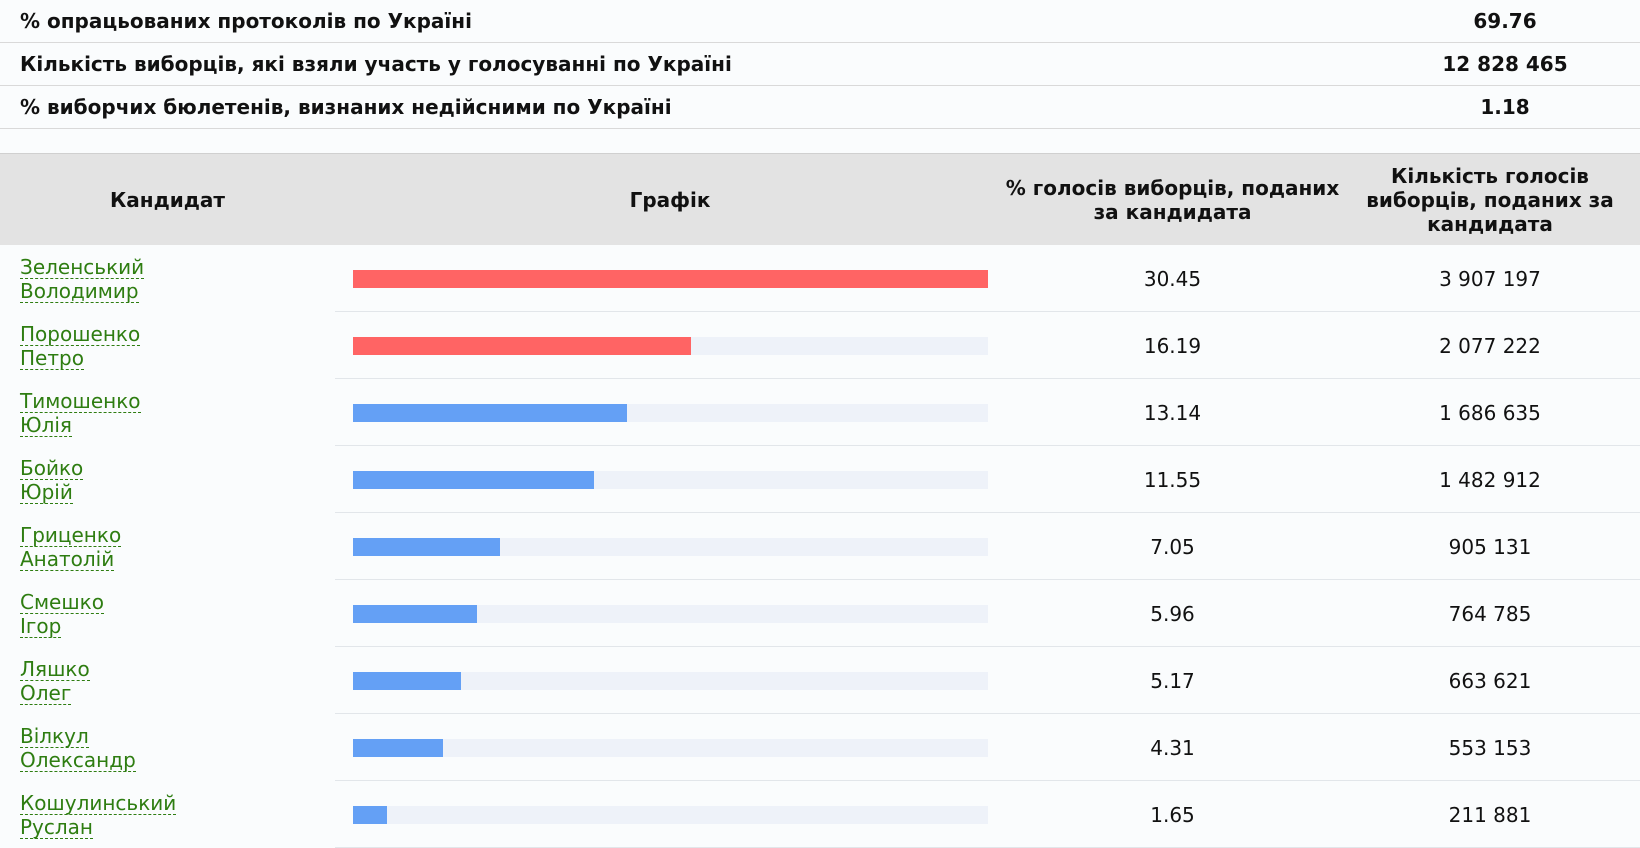  What do you see at coordinates (1490, 278) in the screenshot?
I see `vote-count: 3 907 197` at bounding box center [1490, 278].